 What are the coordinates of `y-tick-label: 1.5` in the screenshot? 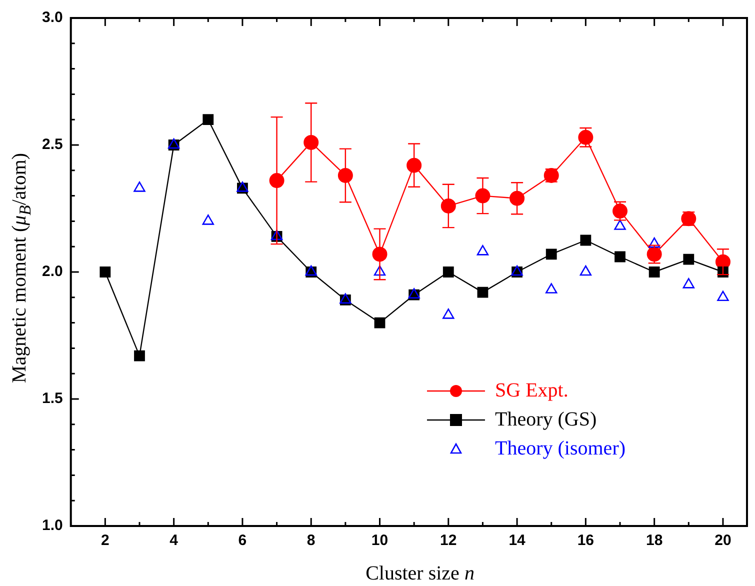 It's located at (52, 399).